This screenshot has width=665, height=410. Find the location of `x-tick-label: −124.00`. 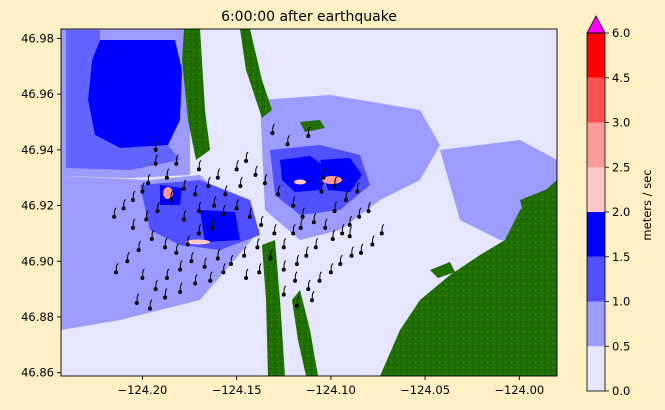

x-tick-label: −124.00 is located at coordinates (519, 390).